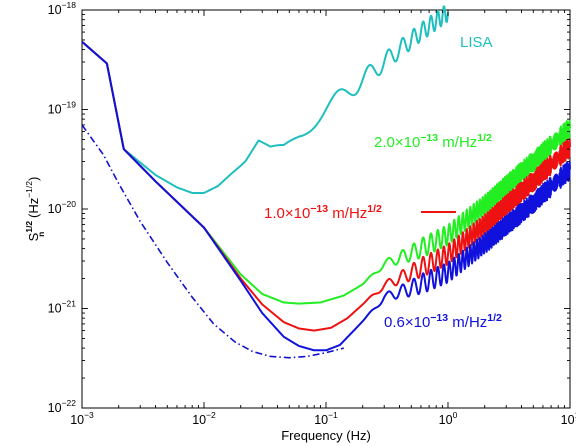 The image size is (576, 446). Describe the element at coordinates (62, 406) in the screenshot. I see `y-tick-label: 10−22` at that location.